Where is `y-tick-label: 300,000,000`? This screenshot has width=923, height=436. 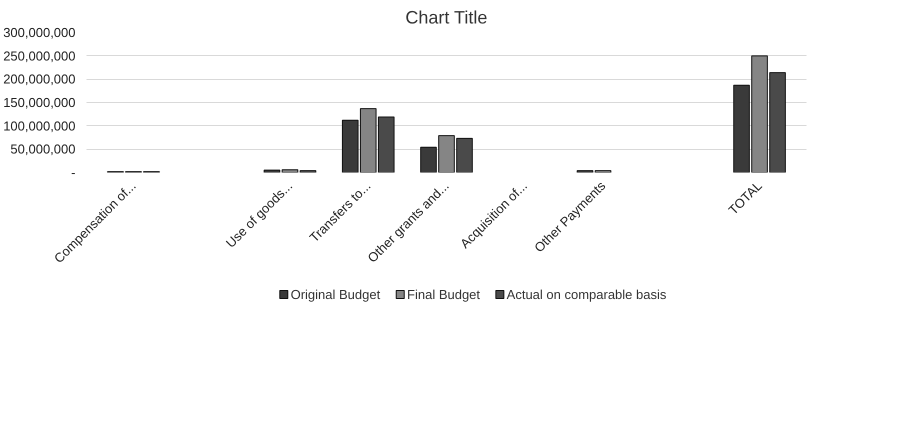
y-tick-label: 300,000,000 is located at coordinates (39, 32).